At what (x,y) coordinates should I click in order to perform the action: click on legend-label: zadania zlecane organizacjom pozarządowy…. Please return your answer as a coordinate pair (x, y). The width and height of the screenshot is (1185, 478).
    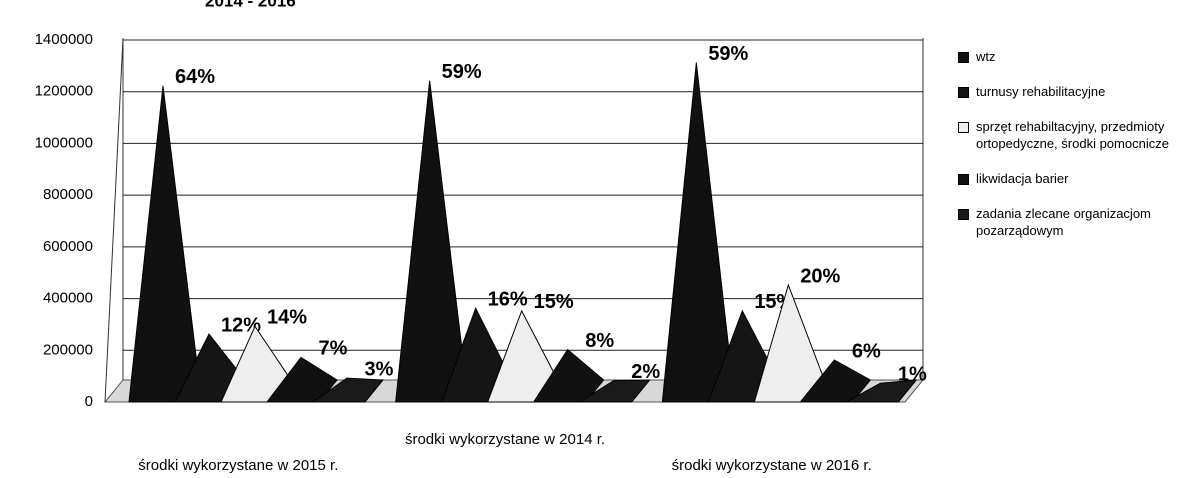
    Looking at the image, I should click on (1063, 222).